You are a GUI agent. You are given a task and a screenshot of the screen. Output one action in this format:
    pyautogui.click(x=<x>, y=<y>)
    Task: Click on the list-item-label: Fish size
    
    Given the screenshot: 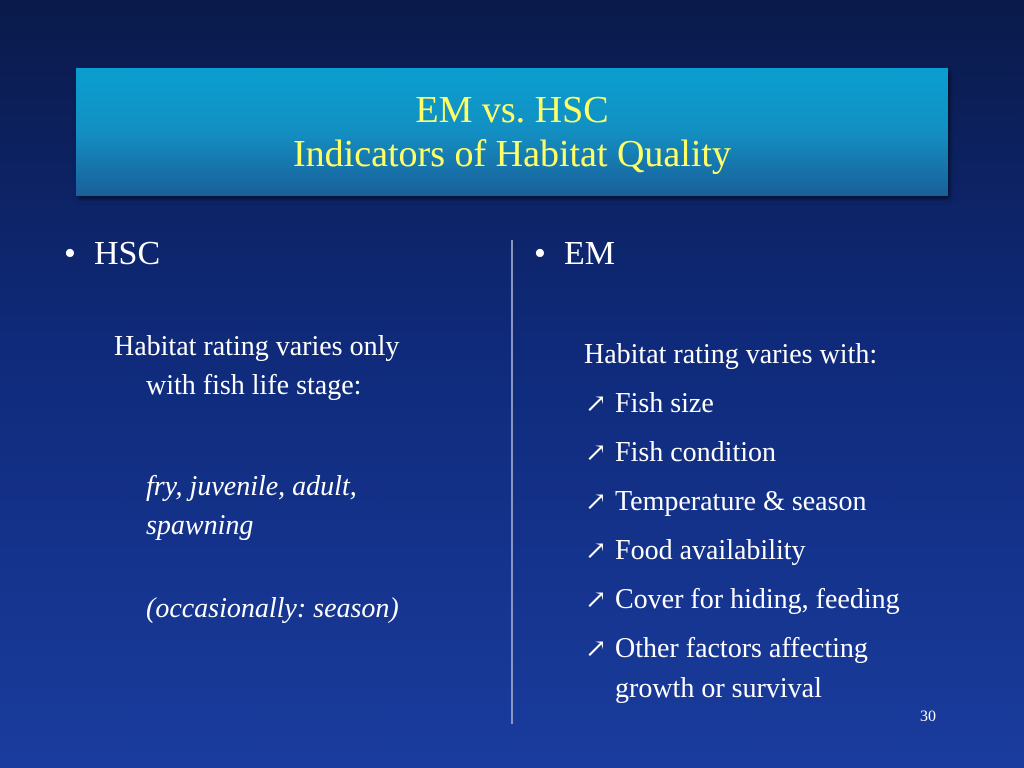 What is the action you would take?
    pyautogui.click(x=664, y=403)
    